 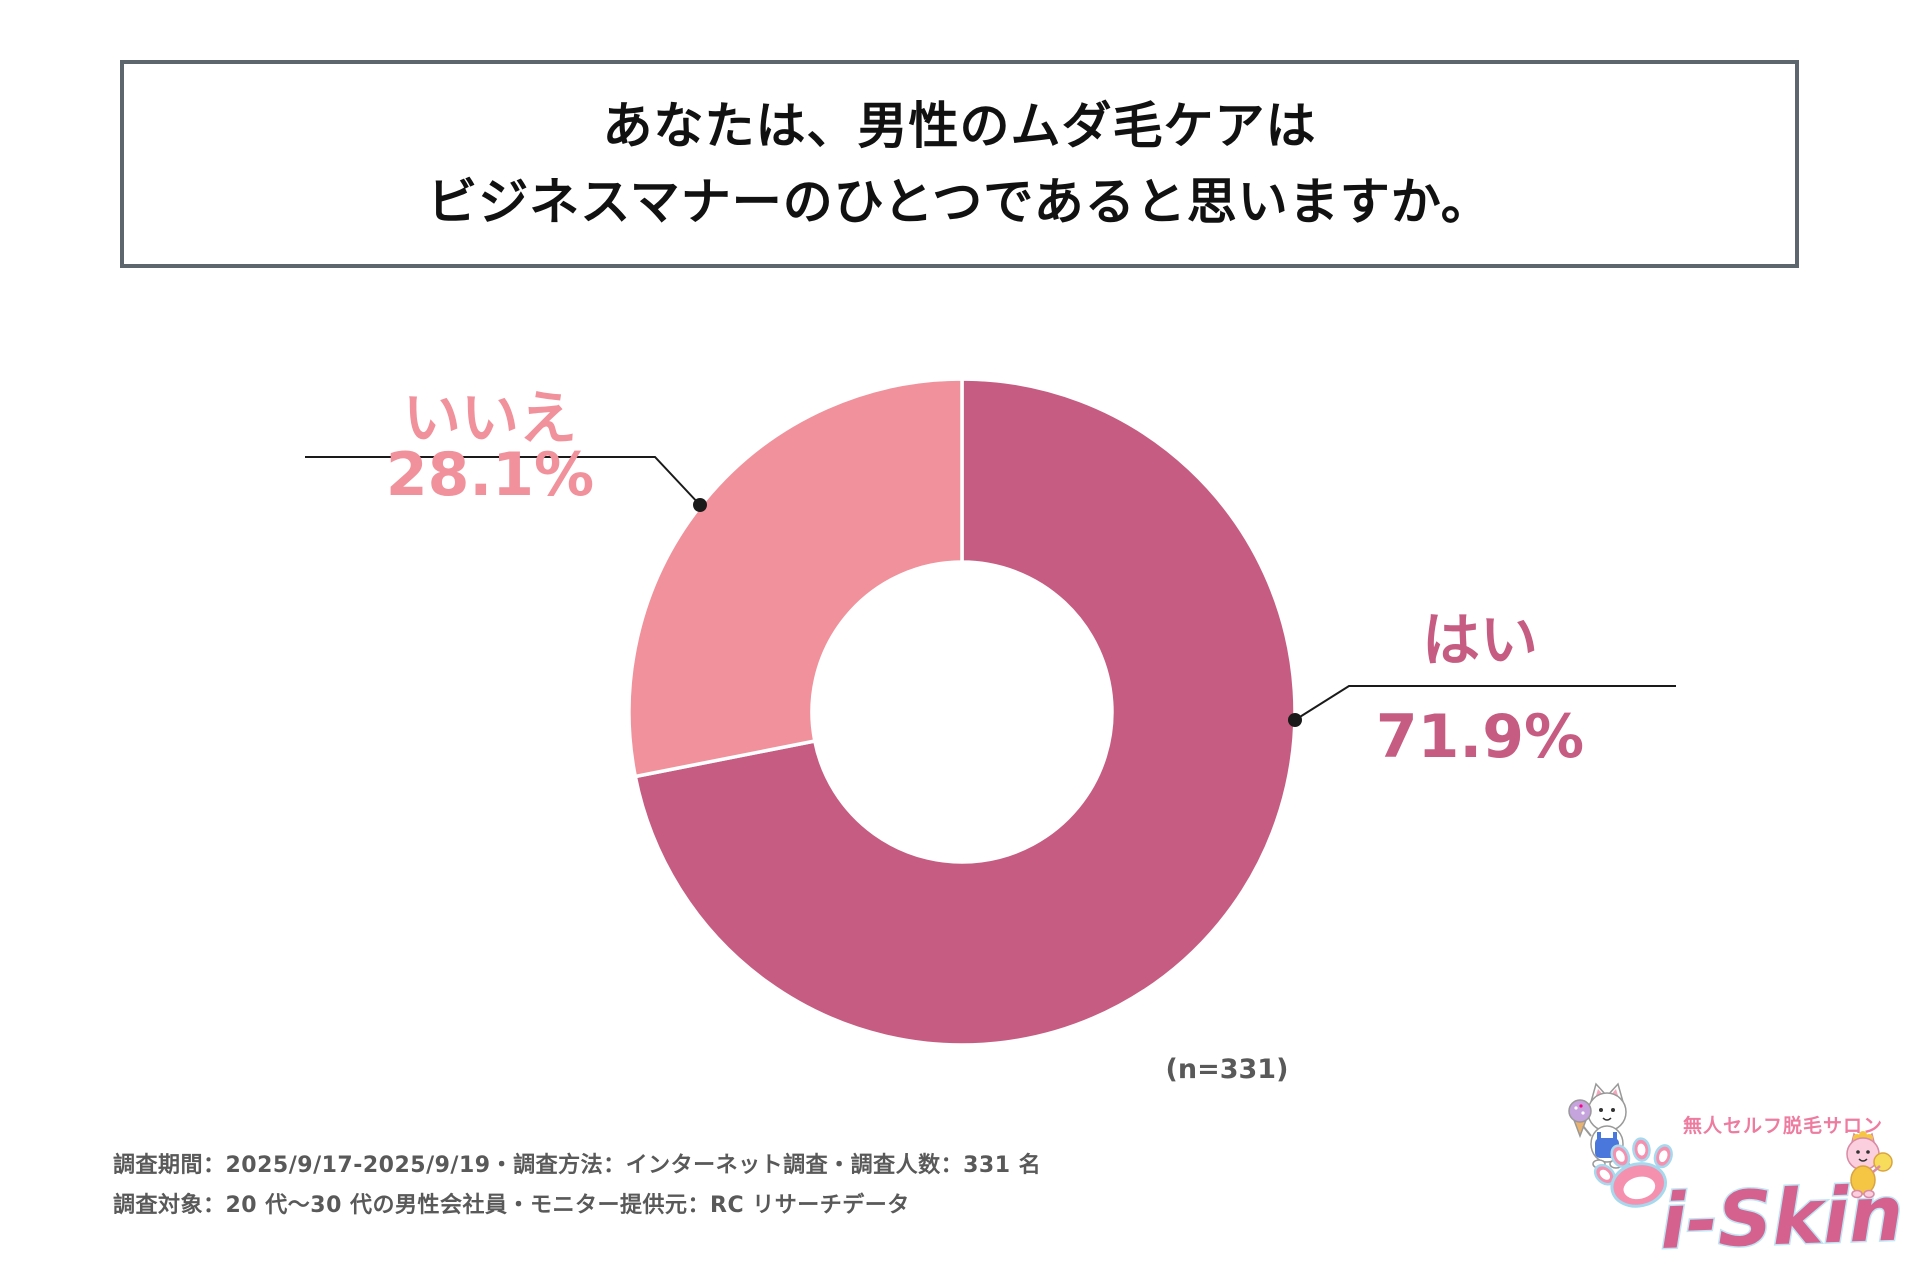 I want to click on cat-mascot-right-icon, so click(x=1869, y=1165).